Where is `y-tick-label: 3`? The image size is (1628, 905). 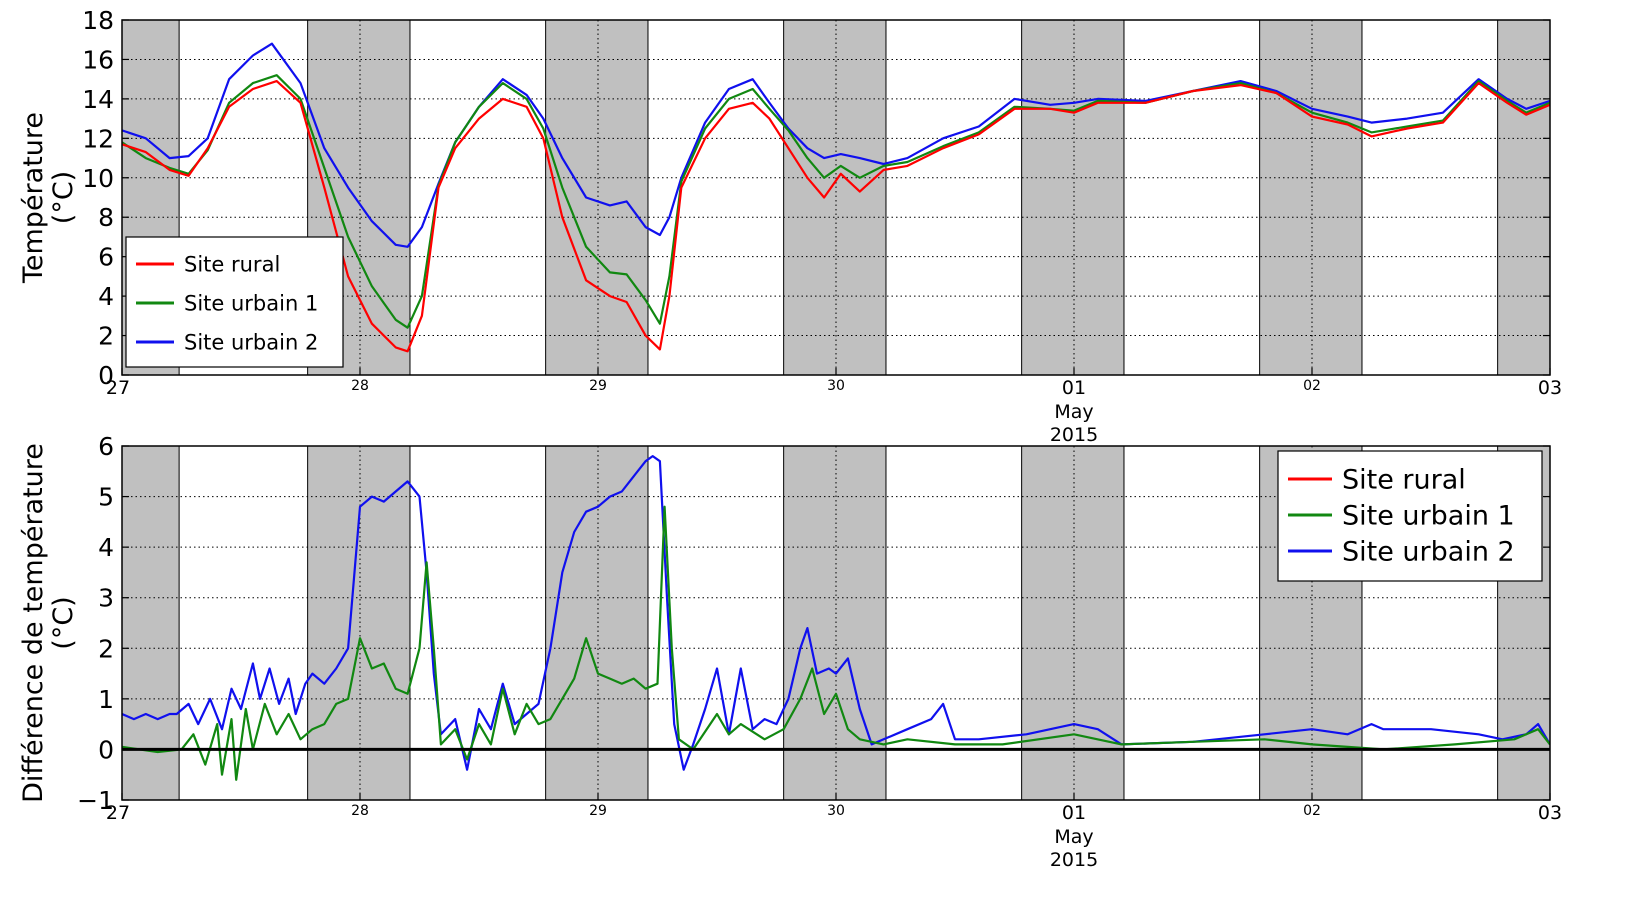 y-tick-label: 3 is located at coordinates (106, 598).